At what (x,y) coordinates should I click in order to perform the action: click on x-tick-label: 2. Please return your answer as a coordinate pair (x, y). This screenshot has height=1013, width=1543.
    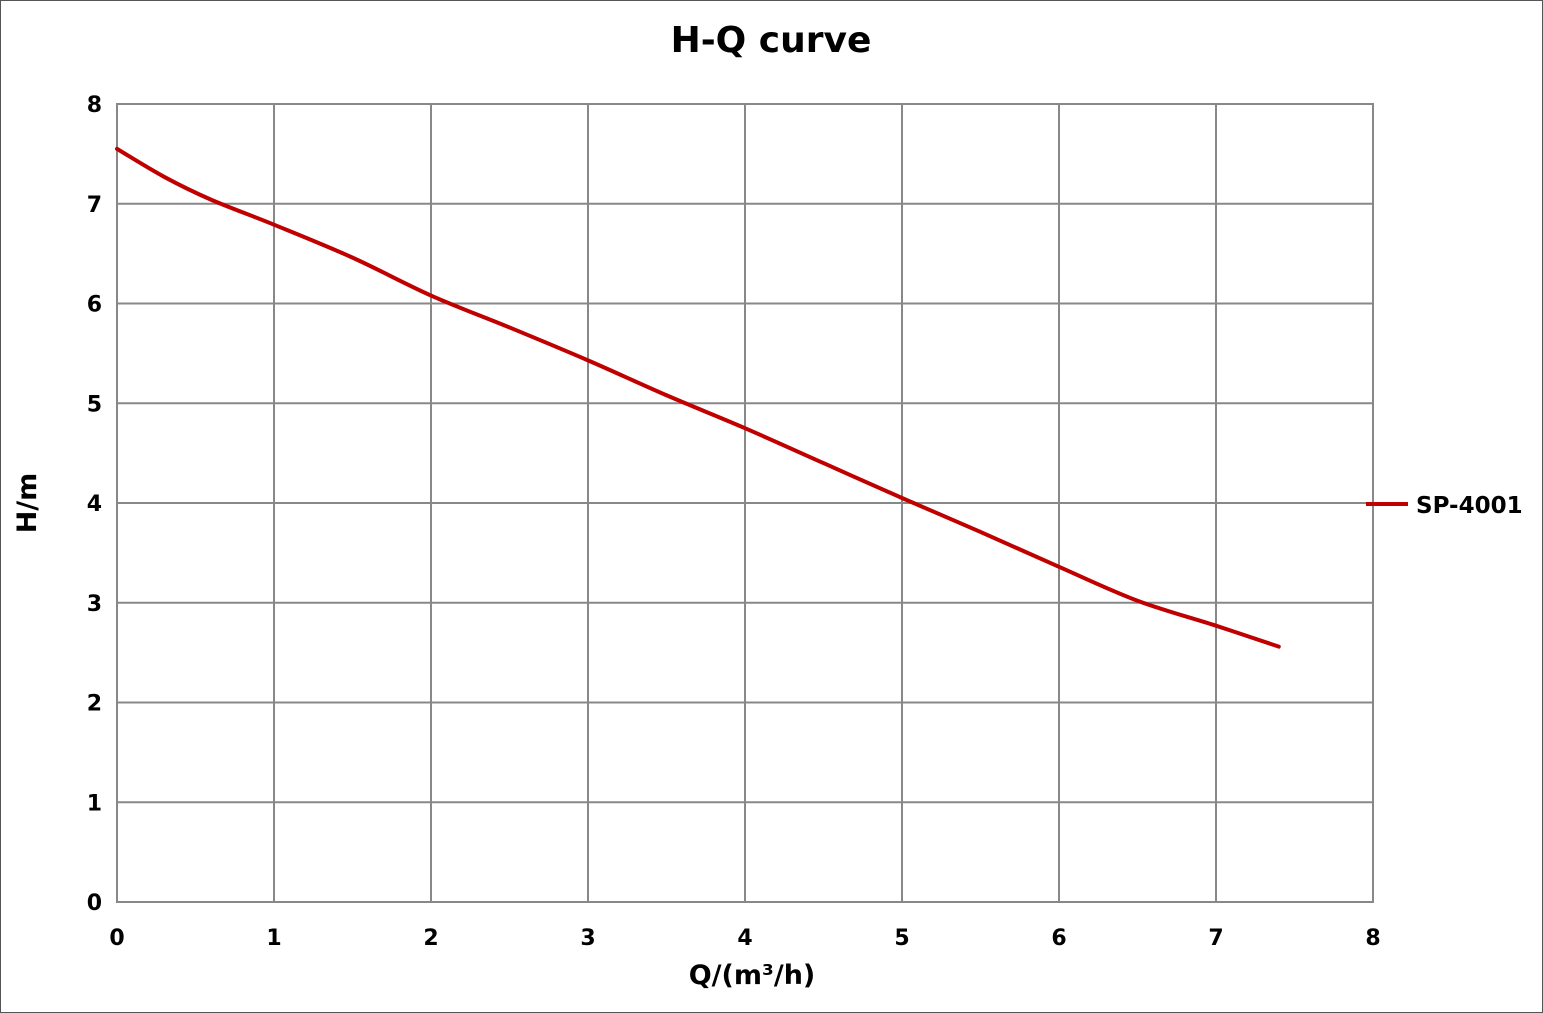
    Looking at the image, I should click on (430, 938).